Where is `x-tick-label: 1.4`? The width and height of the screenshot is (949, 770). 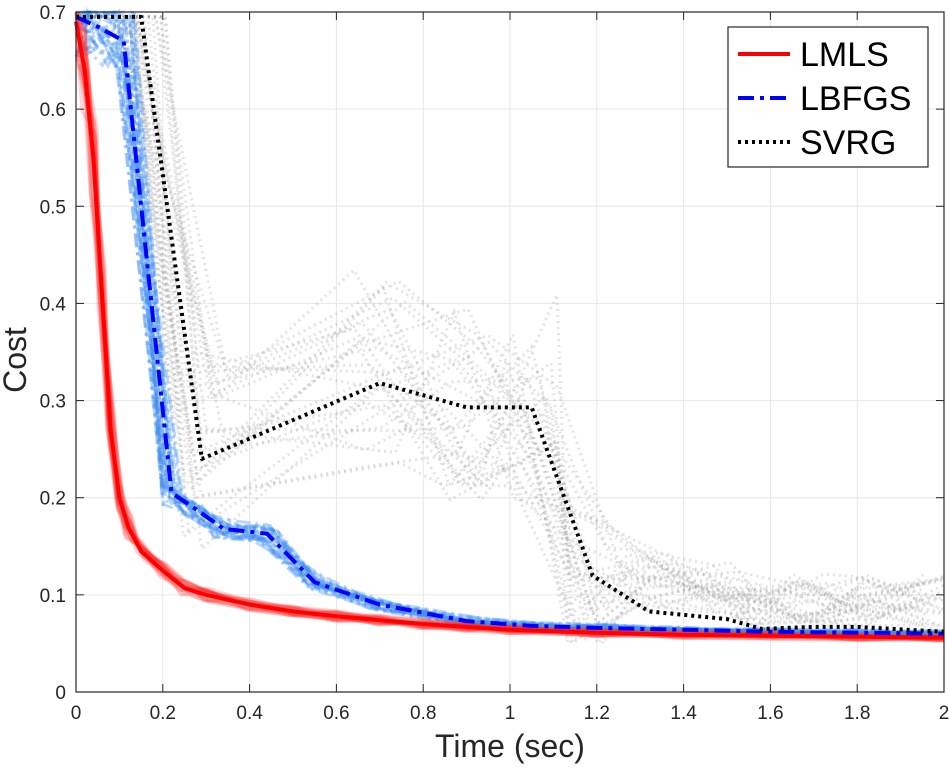
x-tick-label: 1.4 is located at coordinates (683, 713).